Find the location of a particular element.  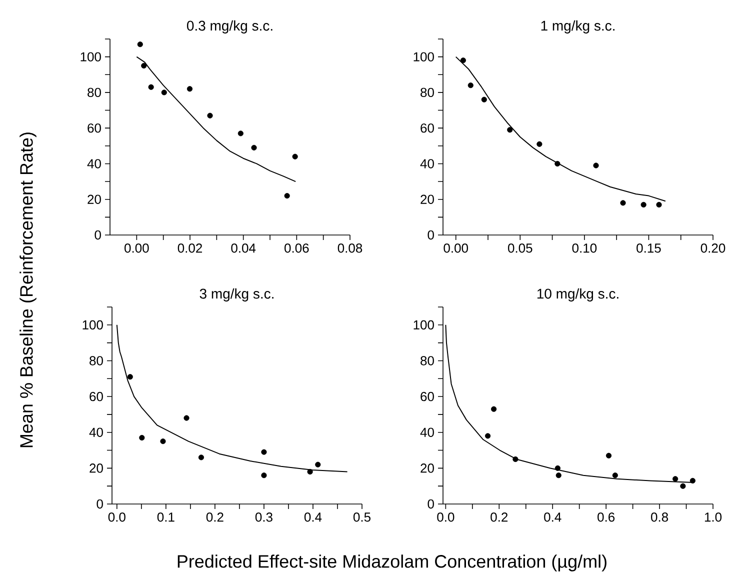

x-tick-label: 0.04 is located at coordinates (243, 248).